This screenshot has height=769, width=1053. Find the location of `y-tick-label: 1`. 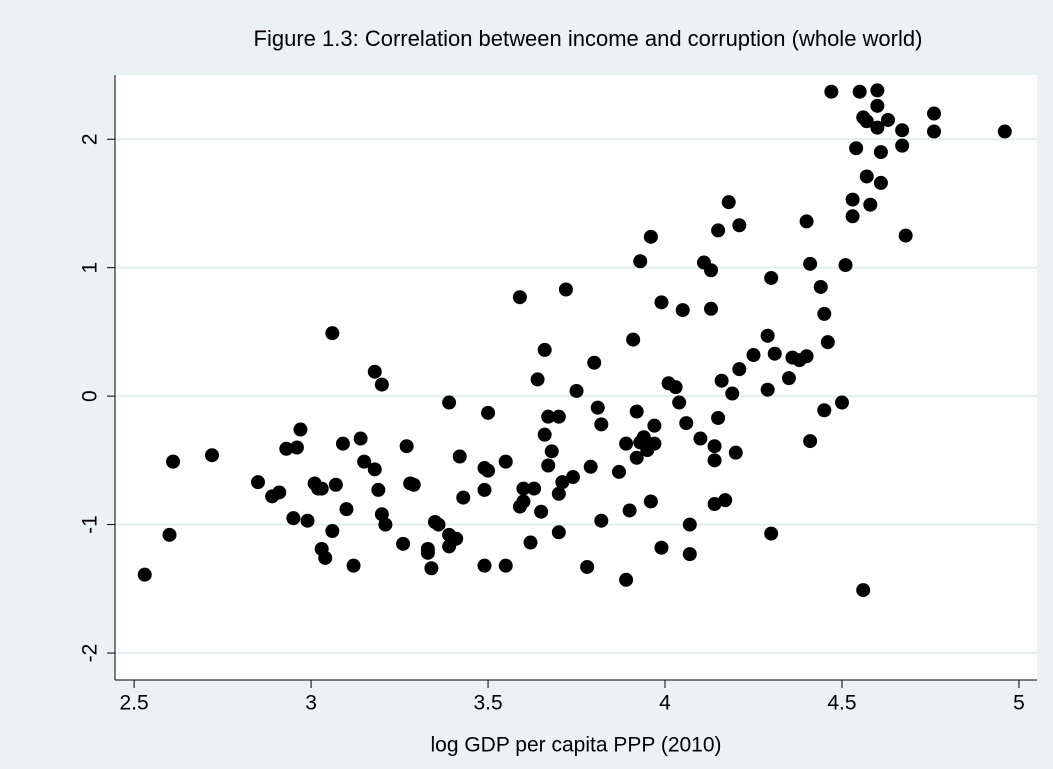

y-tick-label: 1 is located at coordinates (90, 268).